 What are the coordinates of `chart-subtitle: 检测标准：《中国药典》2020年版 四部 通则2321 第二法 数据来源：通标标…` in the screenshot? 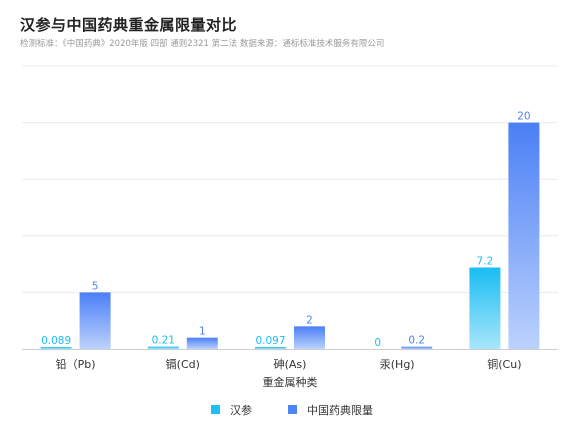 It's located at (202, 44).